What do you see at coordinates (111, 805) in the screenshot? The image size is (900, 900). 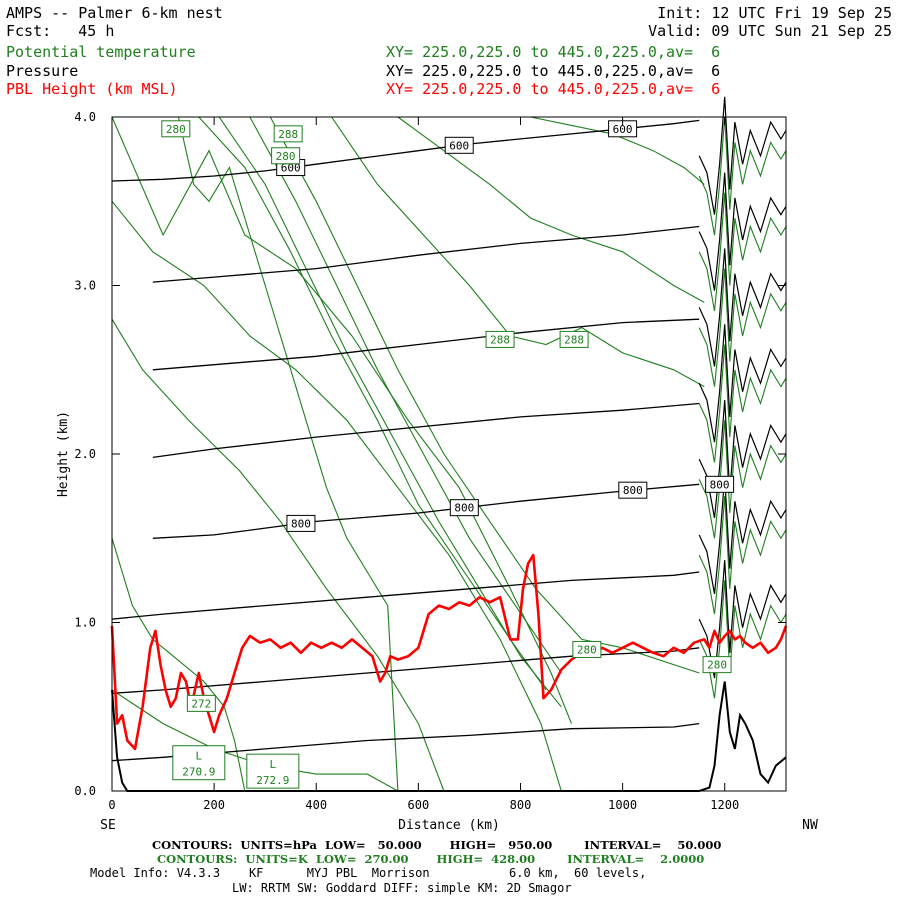 I see `x-tick-label: 0` at bounding box center [111, 805].